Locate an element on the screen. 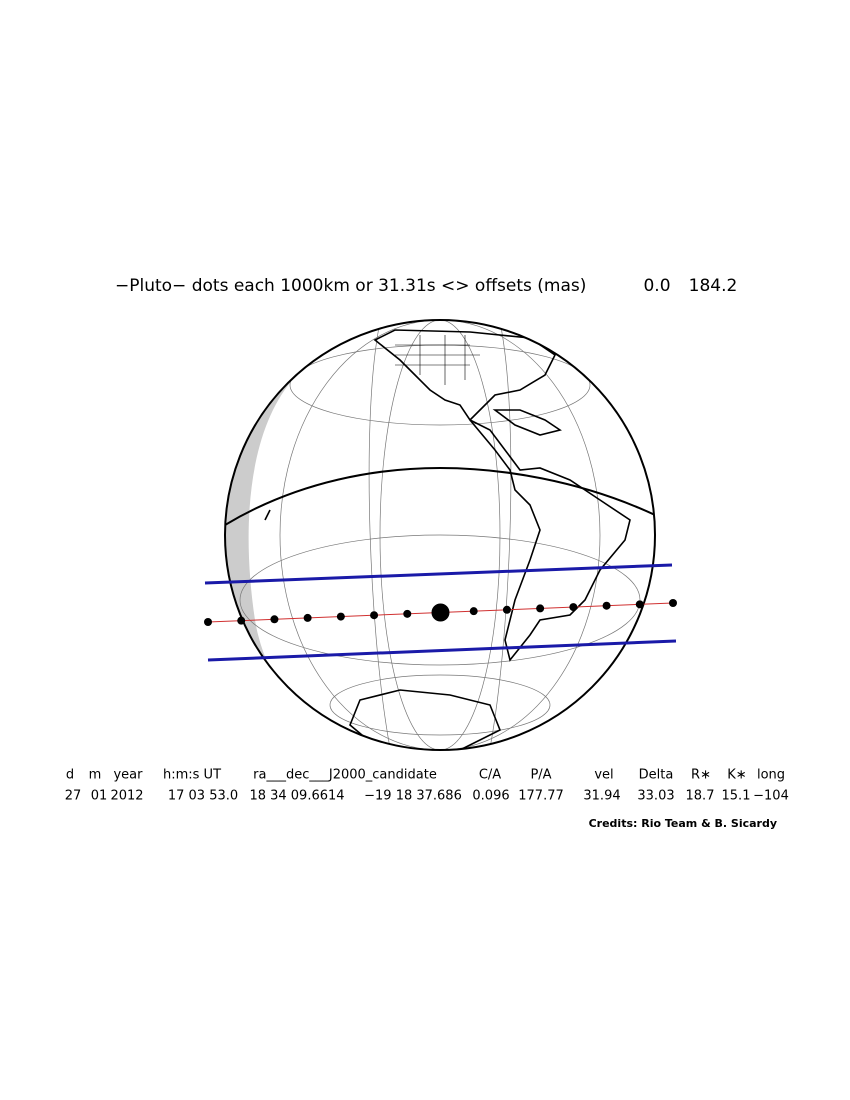  cell: 18.7 is located at coordinates (700, 796).